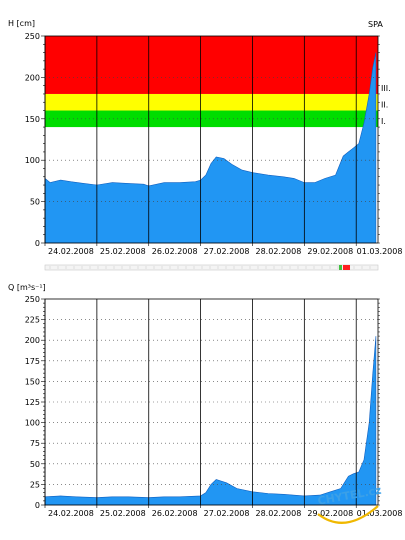 The height and width of the screenshot is (540, 405). What do you see at coordinates (386, 88) in the screenshot?
I see `flood-level-label-3: III.` at bounding box center [386, 88].